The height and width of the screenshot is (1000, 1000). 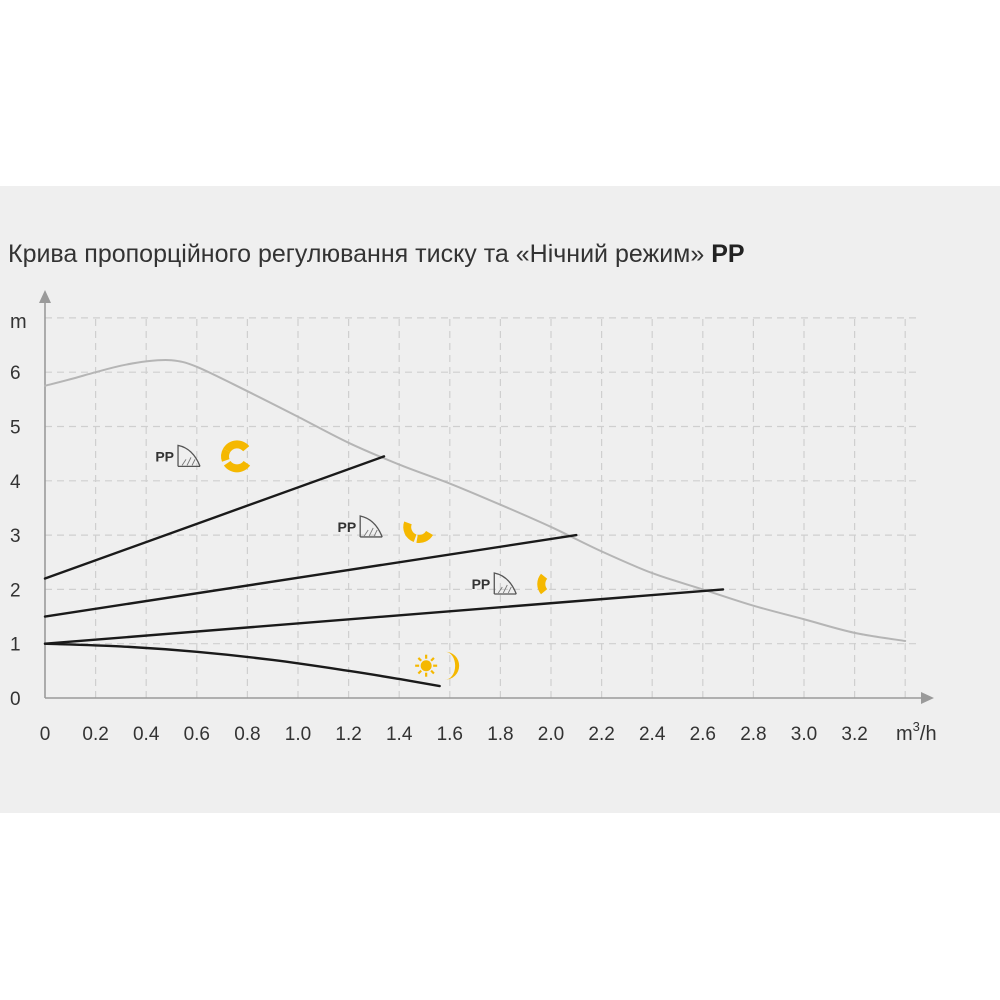 What do you see at coordinates (146, 734) in the screenshot?
I see `x-tick-label: 0.4` at bounding box center [146, 734].